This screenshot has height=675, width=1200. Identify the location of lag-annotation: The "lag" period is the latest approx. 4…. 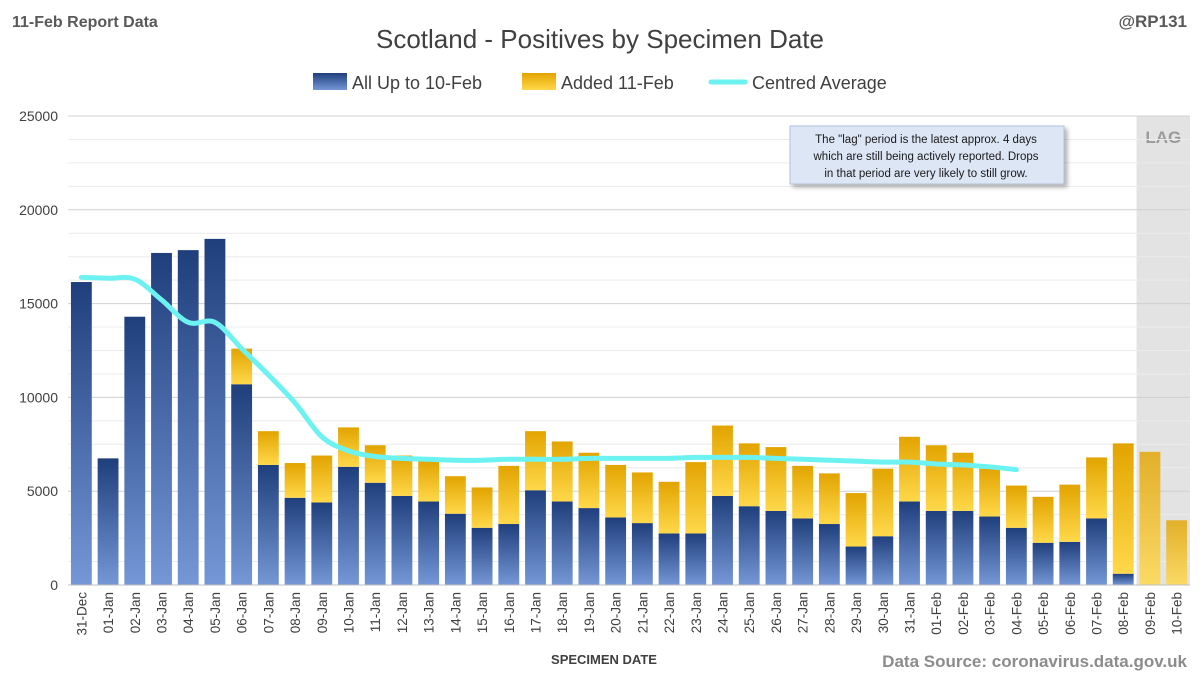
(927, 155).